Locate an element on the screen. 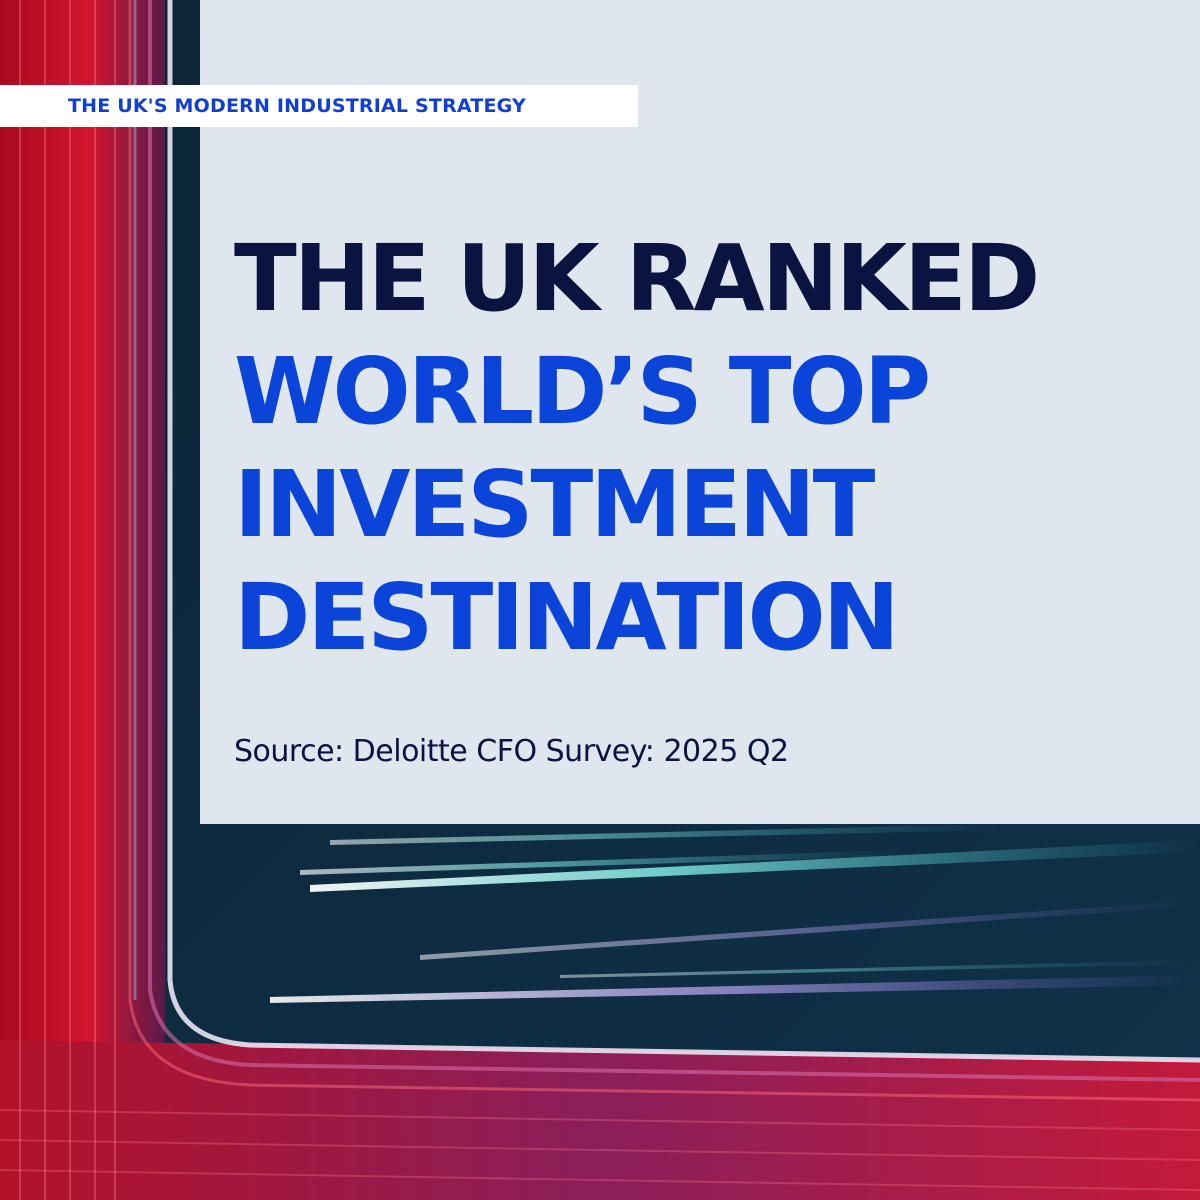 Image resolution: width=1200 pixels, height=1200 pixels. strategy-tag-label: THE UK'S MODERN INDUSTRIAL STRATEGY is located at coordinates (297, 106).